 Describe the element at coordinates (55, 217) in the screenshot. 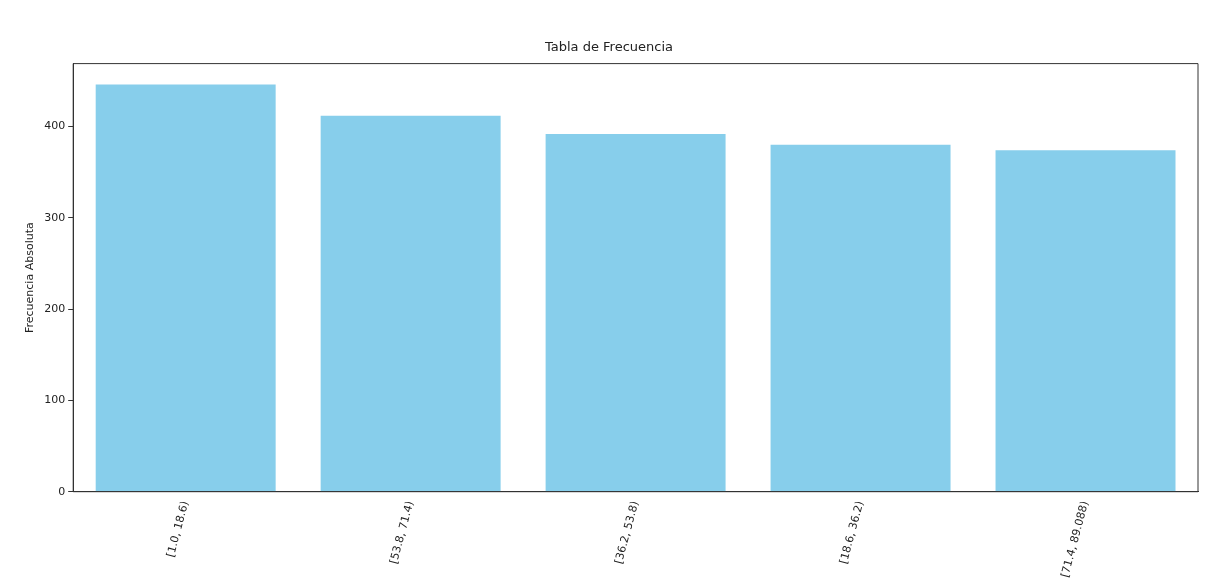

I see `y-tick-label: 300` at that location.